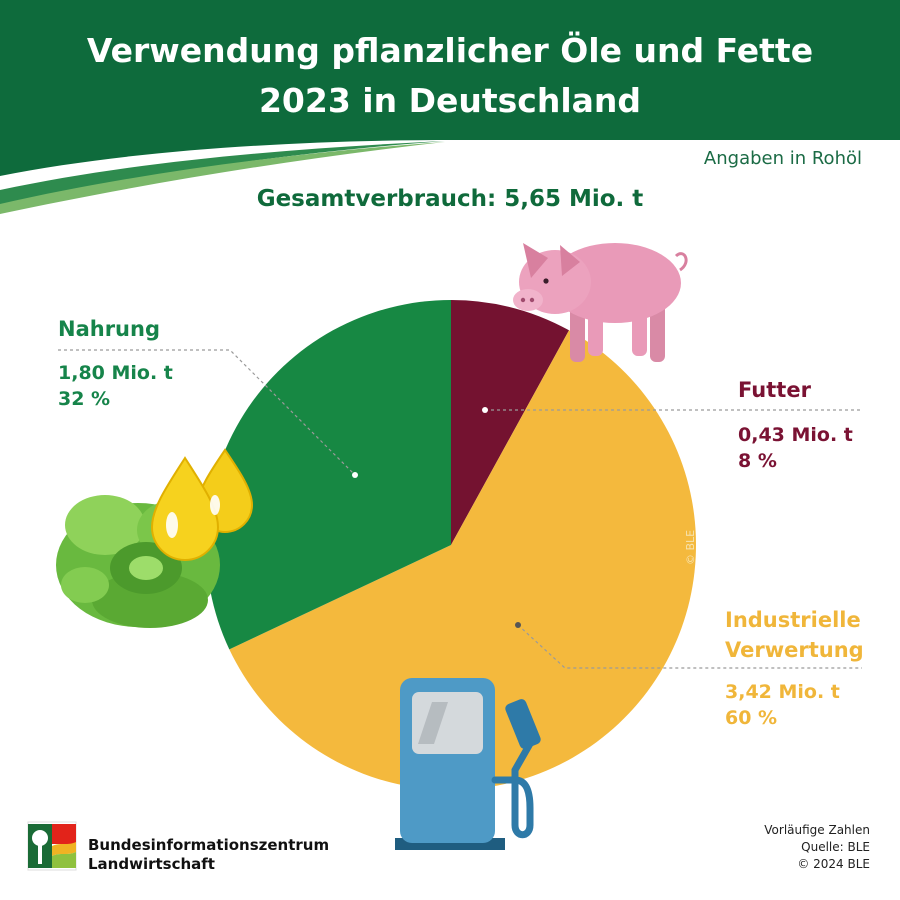 The height and width of the screenshot is (900, 900). I want to click on label-futter-amount: 0,43 Mio. t, so click(795, 435).